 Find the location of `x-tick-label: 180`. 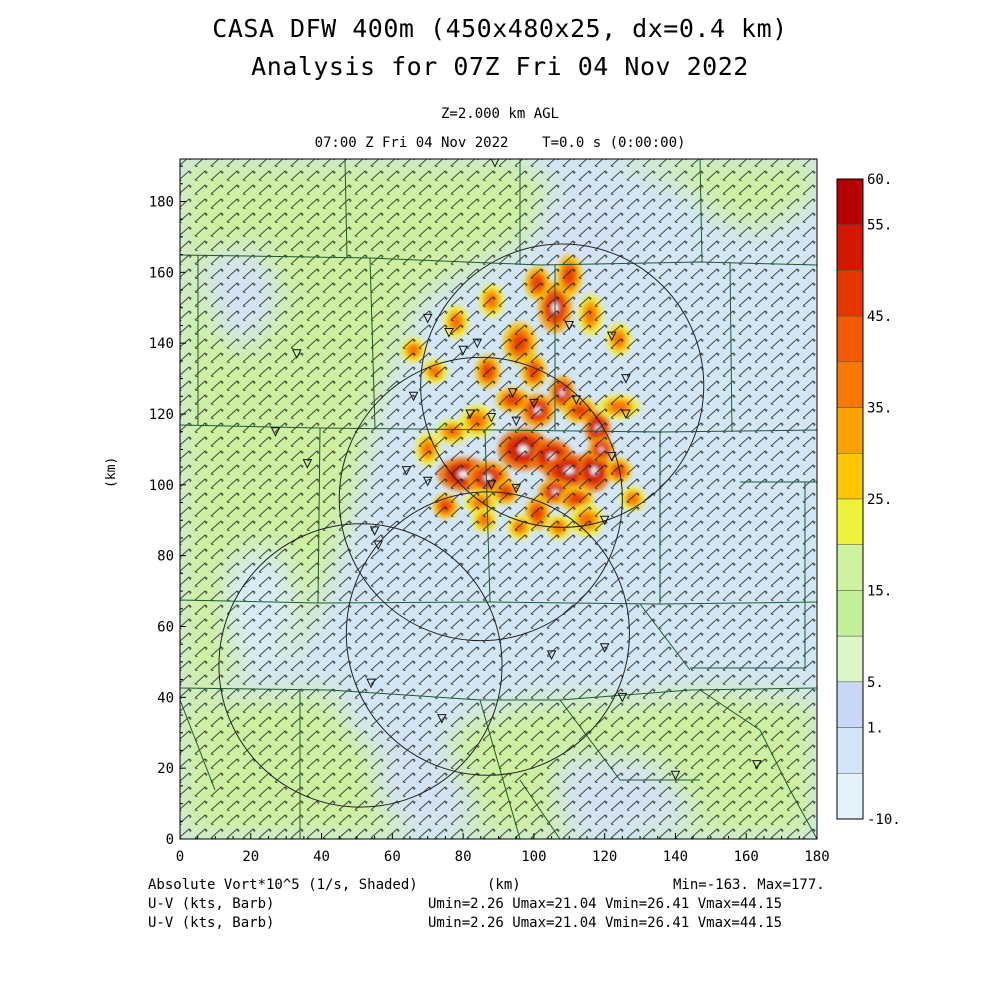

x-tick-label: 180 is located at coordinates (816, 857).